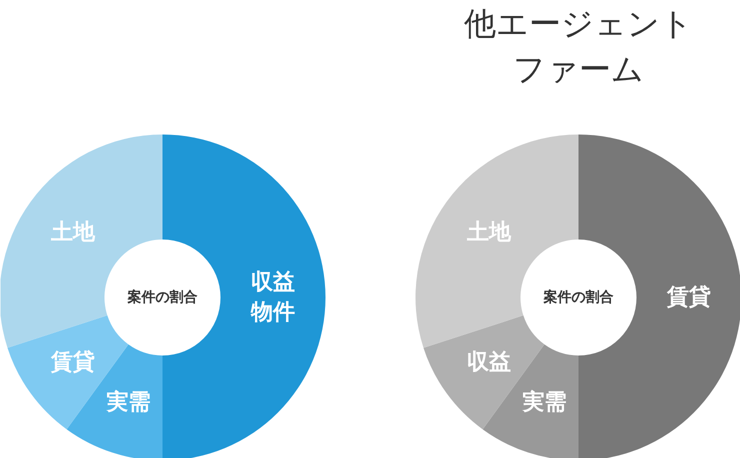 This screenshot has width=740, height=458. What do you see at coordinates (489, 362) in the screenshot?
I see `slice-label: 収益` at bounding box center [489, 362].